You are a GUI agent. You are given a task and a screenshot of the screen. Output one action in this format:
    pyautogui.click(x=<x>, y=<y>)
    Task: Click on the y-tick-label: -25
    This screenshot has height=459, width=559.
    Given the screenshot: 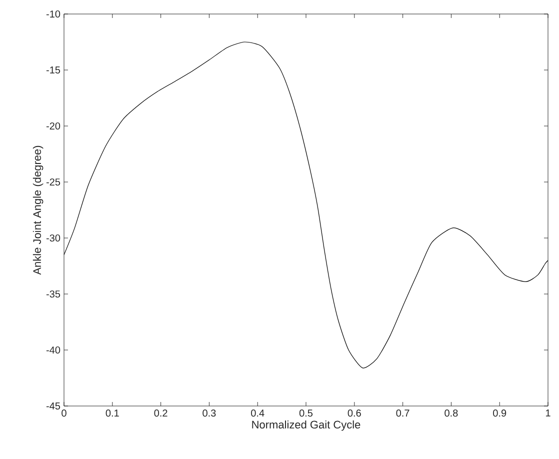 What is the action you would take?
    pyautogui.click(x=53, y=182)
    